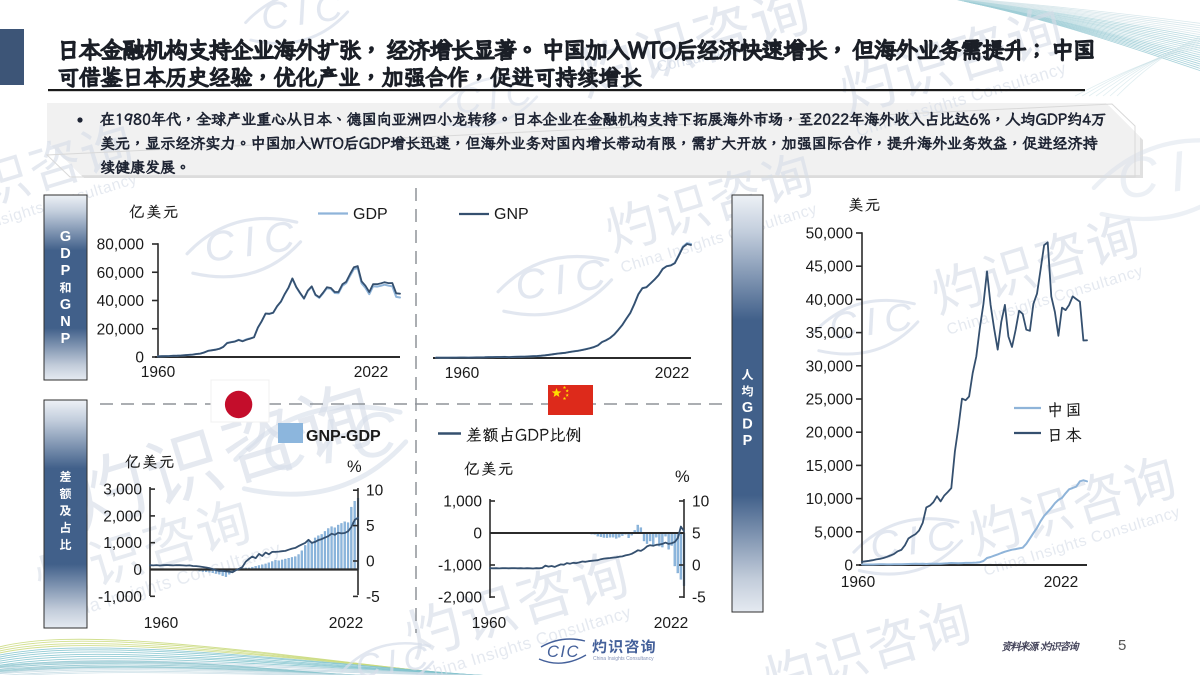 This screenshot has width=1200, height=680. Describe the element at coordinates (830, 366) in the screenshot. I see `svg-text: 30,000` at that location.